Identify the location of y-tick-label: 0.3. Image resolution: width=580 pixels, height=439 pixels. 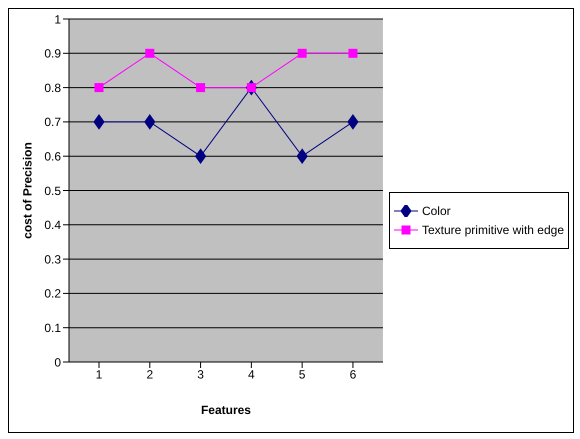
(53, 259).